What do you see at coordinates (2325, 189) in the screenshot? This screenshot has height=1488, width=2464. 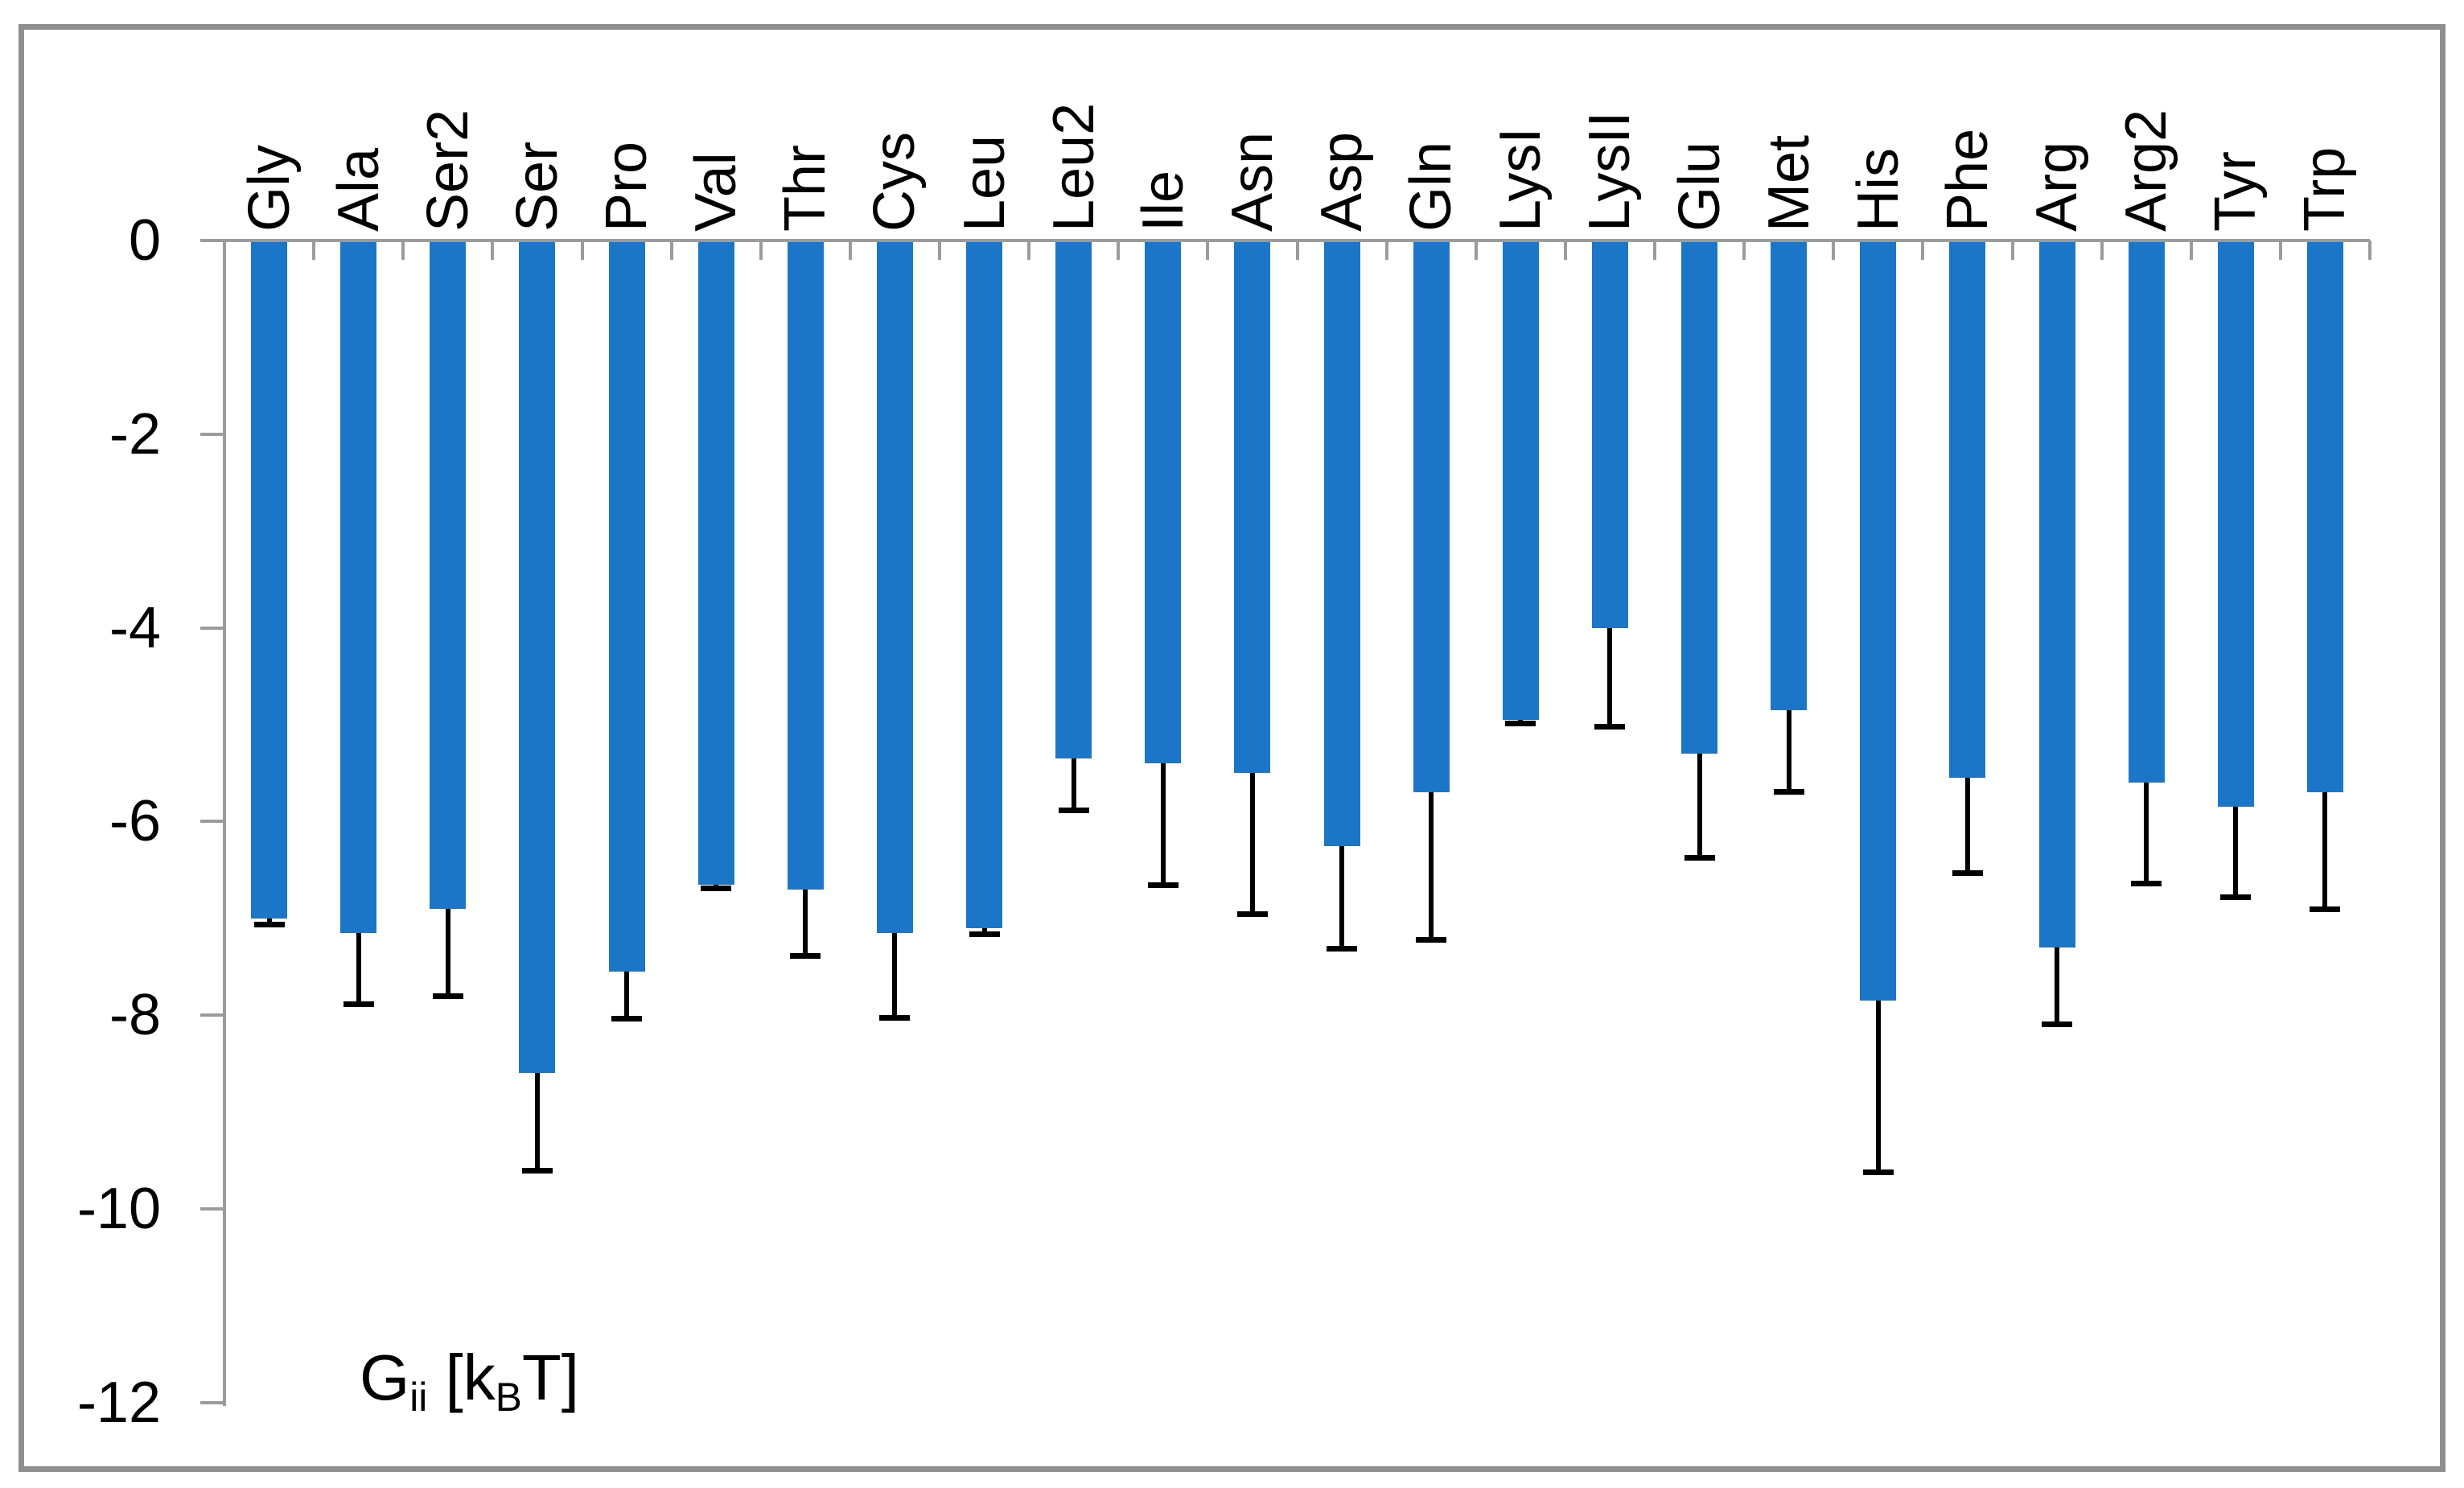 I see `category-label: Trp` at bounding box center [2325, 189].